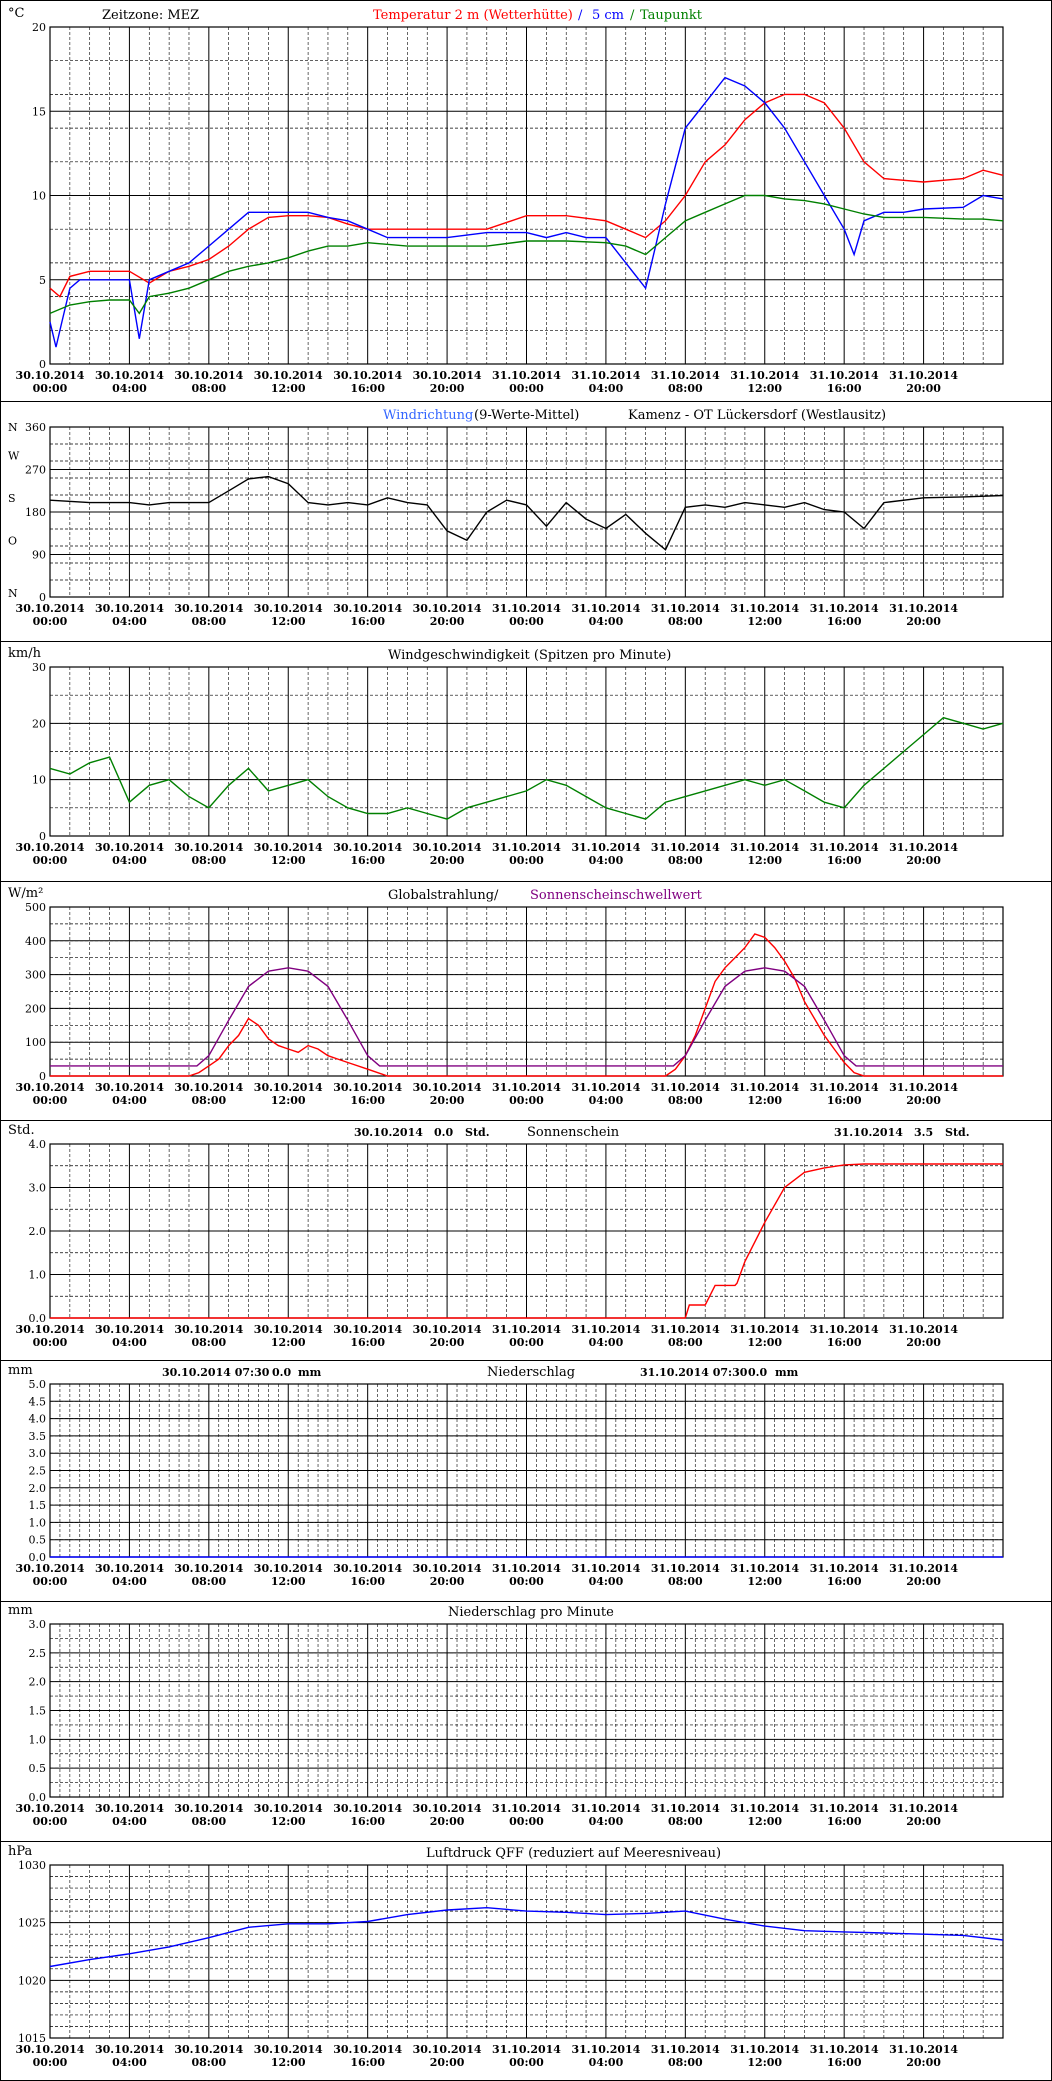  Describe the element at coordinates (35, 907) in the screenshot. I see `y-tick-label: 500` at that location.